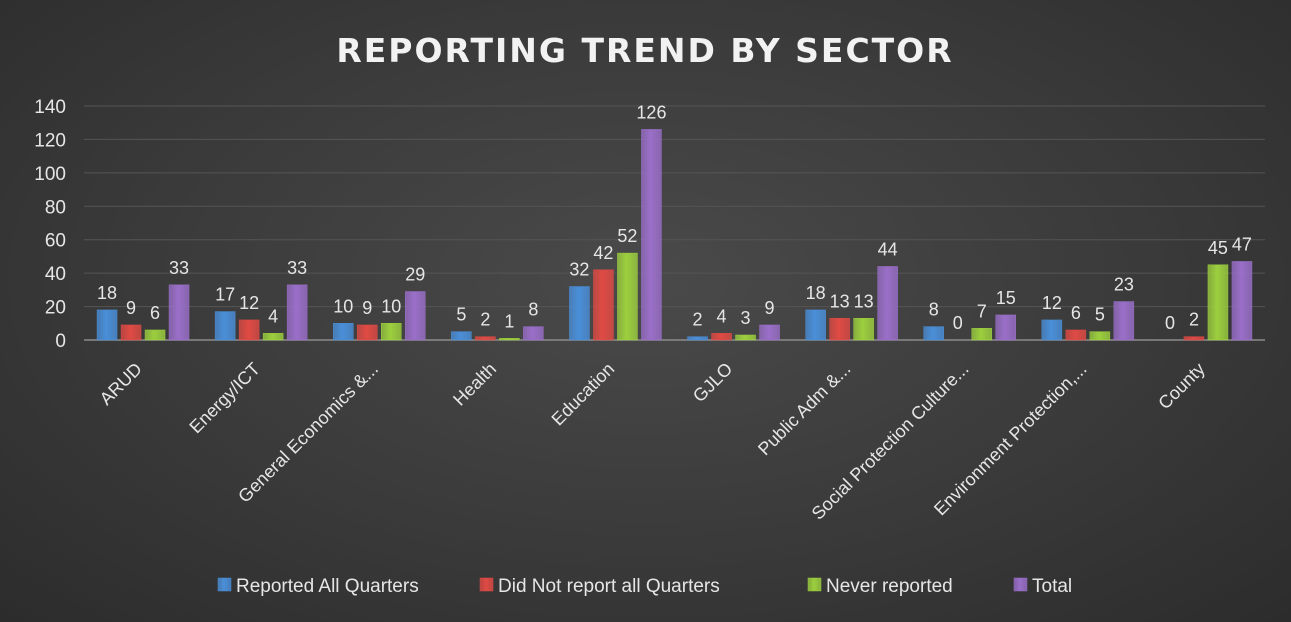 The height and width of the screenshot is (622, 1291). What do you see at coordinates (509, 321) in the screenshot?
I see `data-label: 1` at bounding box center [509, 321].